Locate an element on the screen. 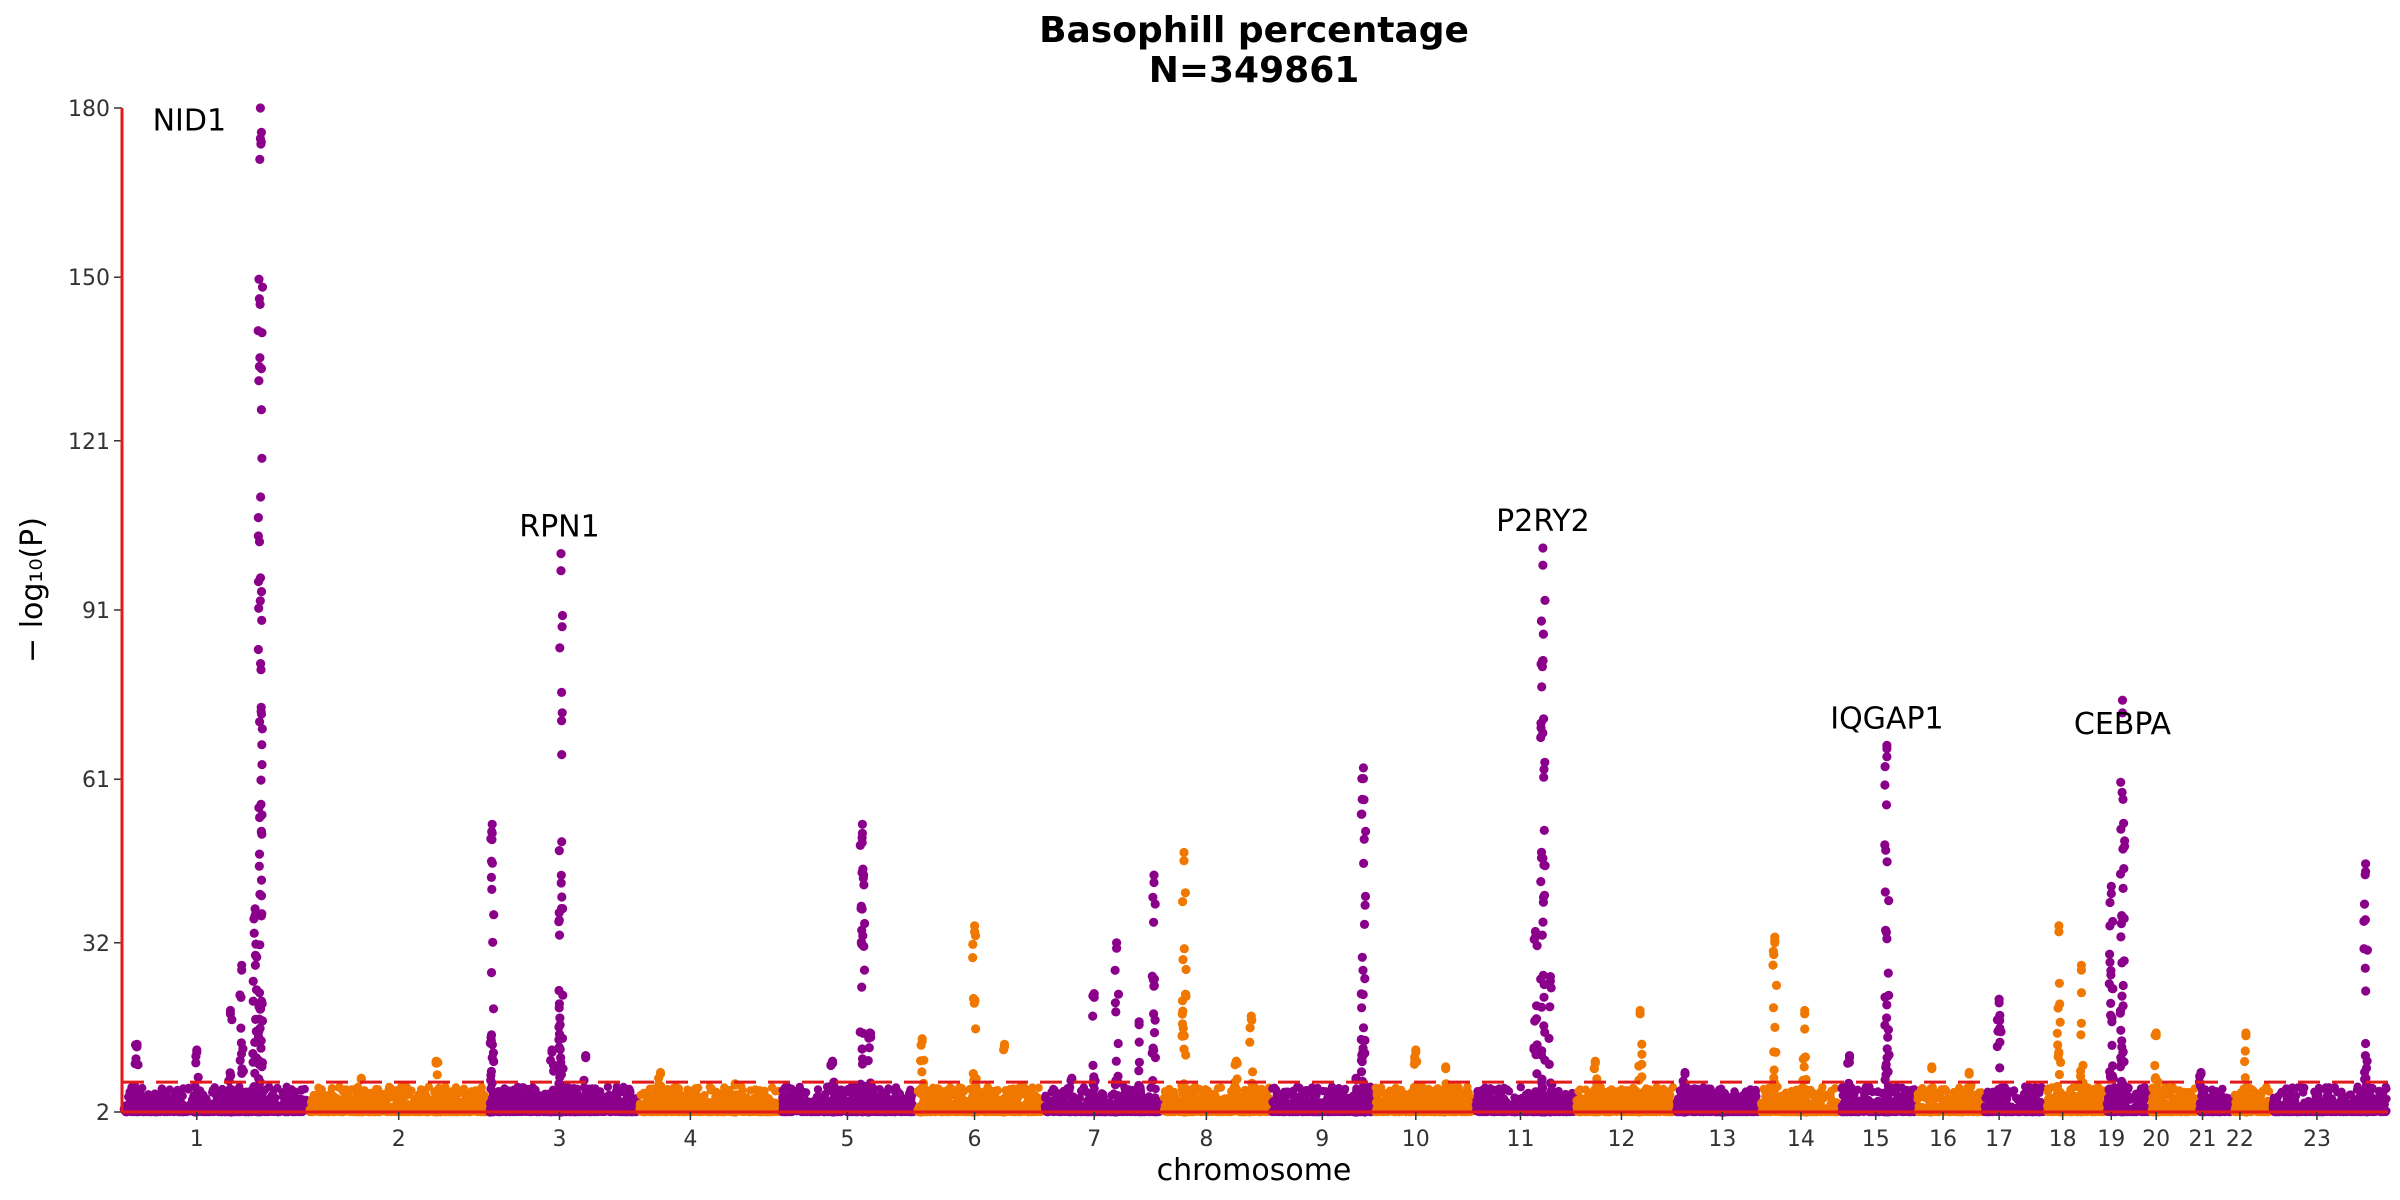 Image resolution: width=2400 pixels, height=1200 pixels. y-tick-label: 121 is located at coordinates (89, 442).